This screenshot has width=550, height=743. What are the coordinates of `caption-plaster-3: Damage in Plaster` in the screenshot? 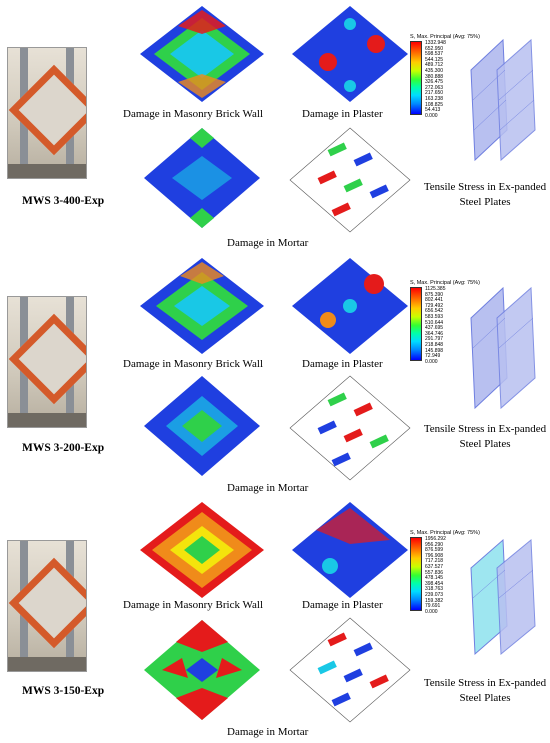 It's located at (342, 605).